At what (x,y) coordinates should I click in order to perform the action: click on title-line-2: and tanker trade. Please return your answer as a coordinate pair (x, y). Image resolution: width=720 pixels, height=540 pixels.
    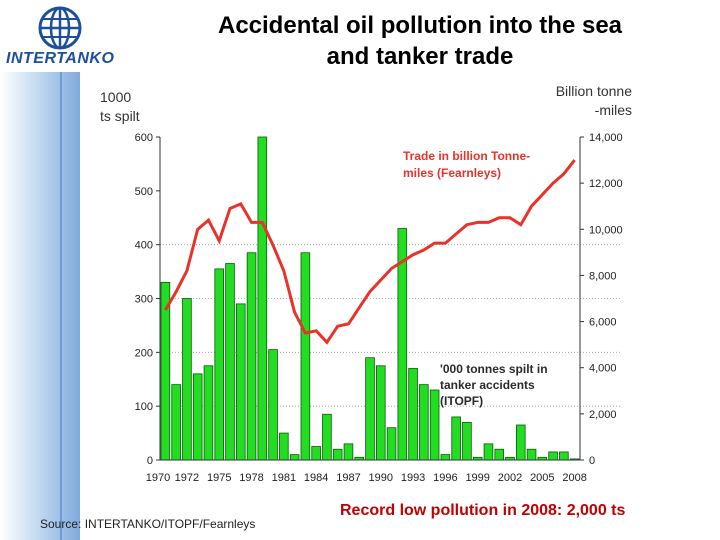
    Looking at the image, I should click on (420, 56).